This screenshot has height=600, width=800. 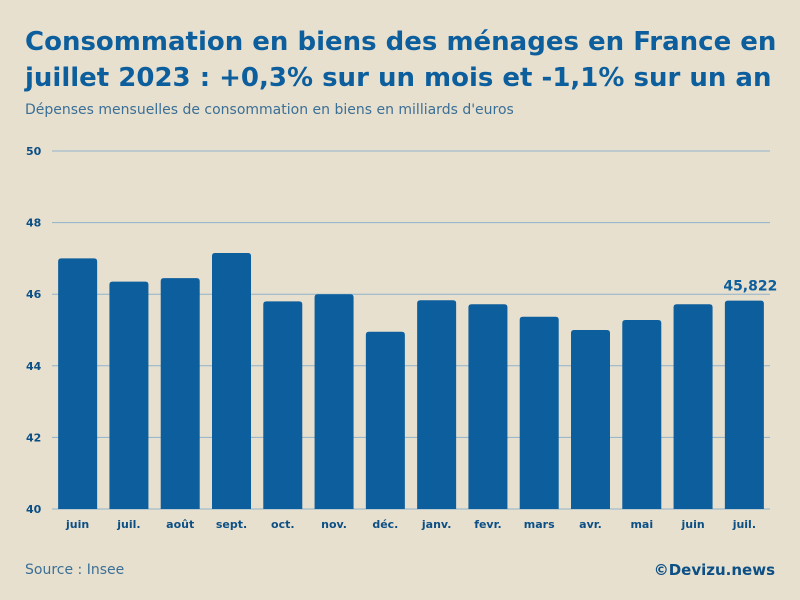 I want to click on y-tick-label: 46, so click(x=34, y=294).